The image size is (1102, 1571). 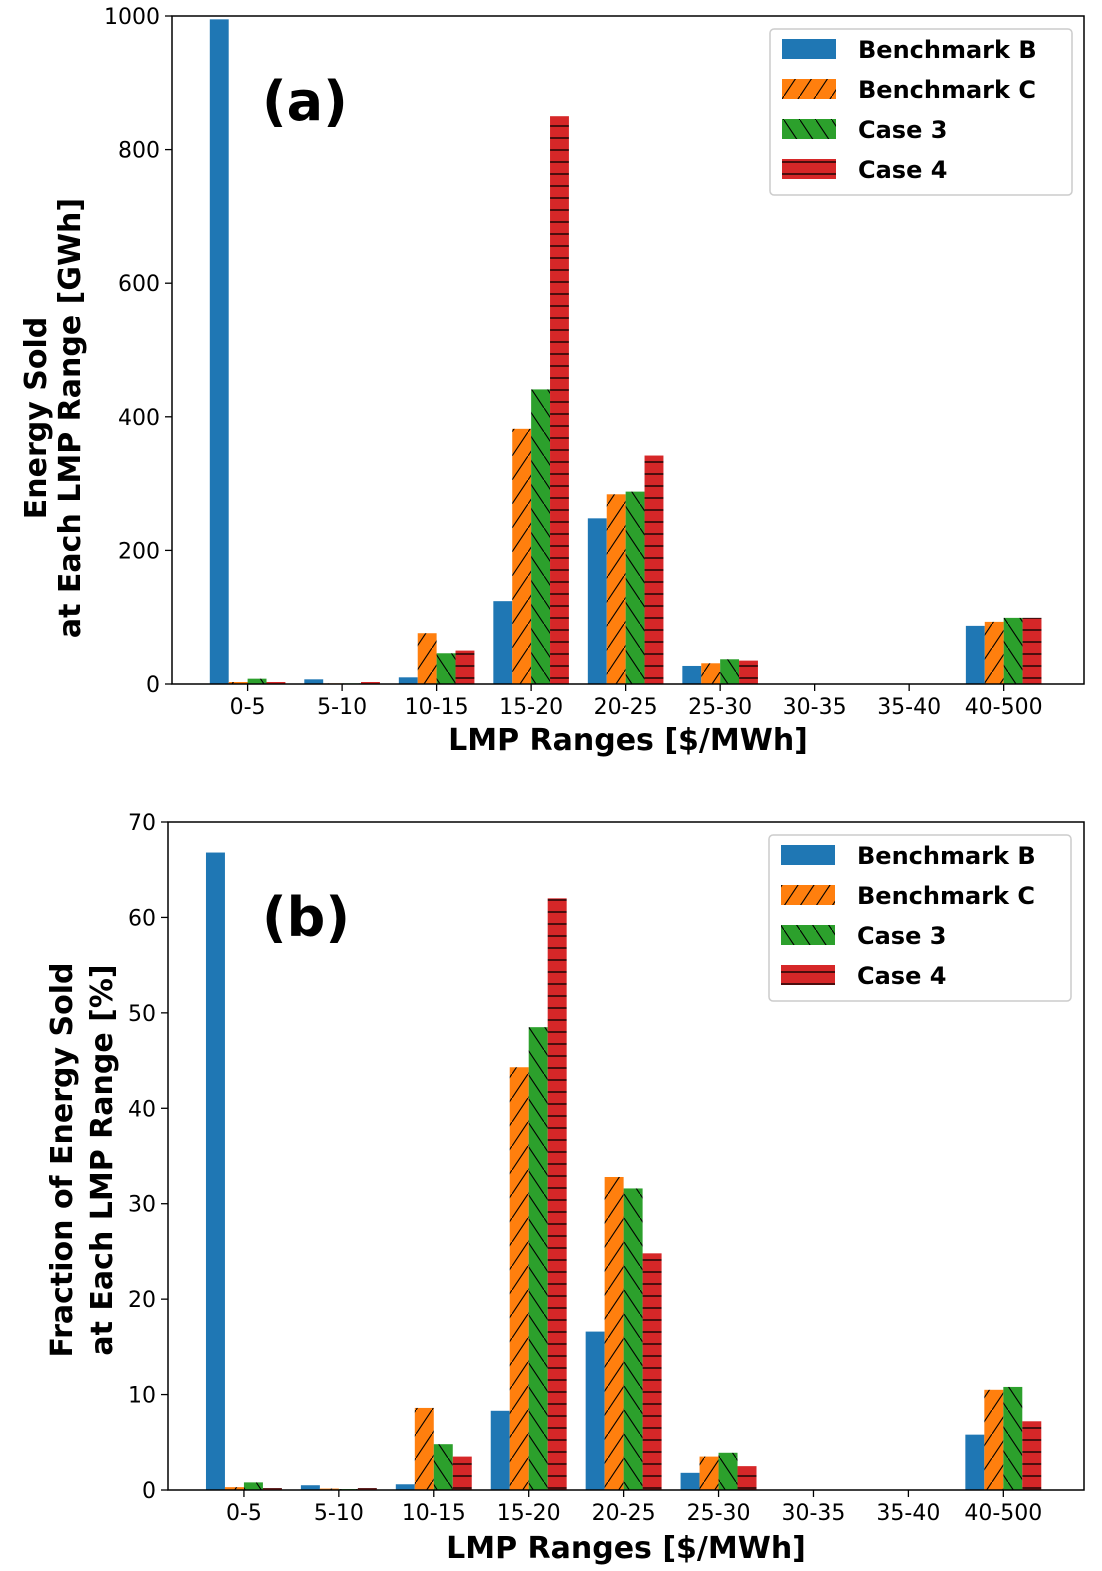 I want to click on x-tick-label: 0-5, so click(x=248, y=707).